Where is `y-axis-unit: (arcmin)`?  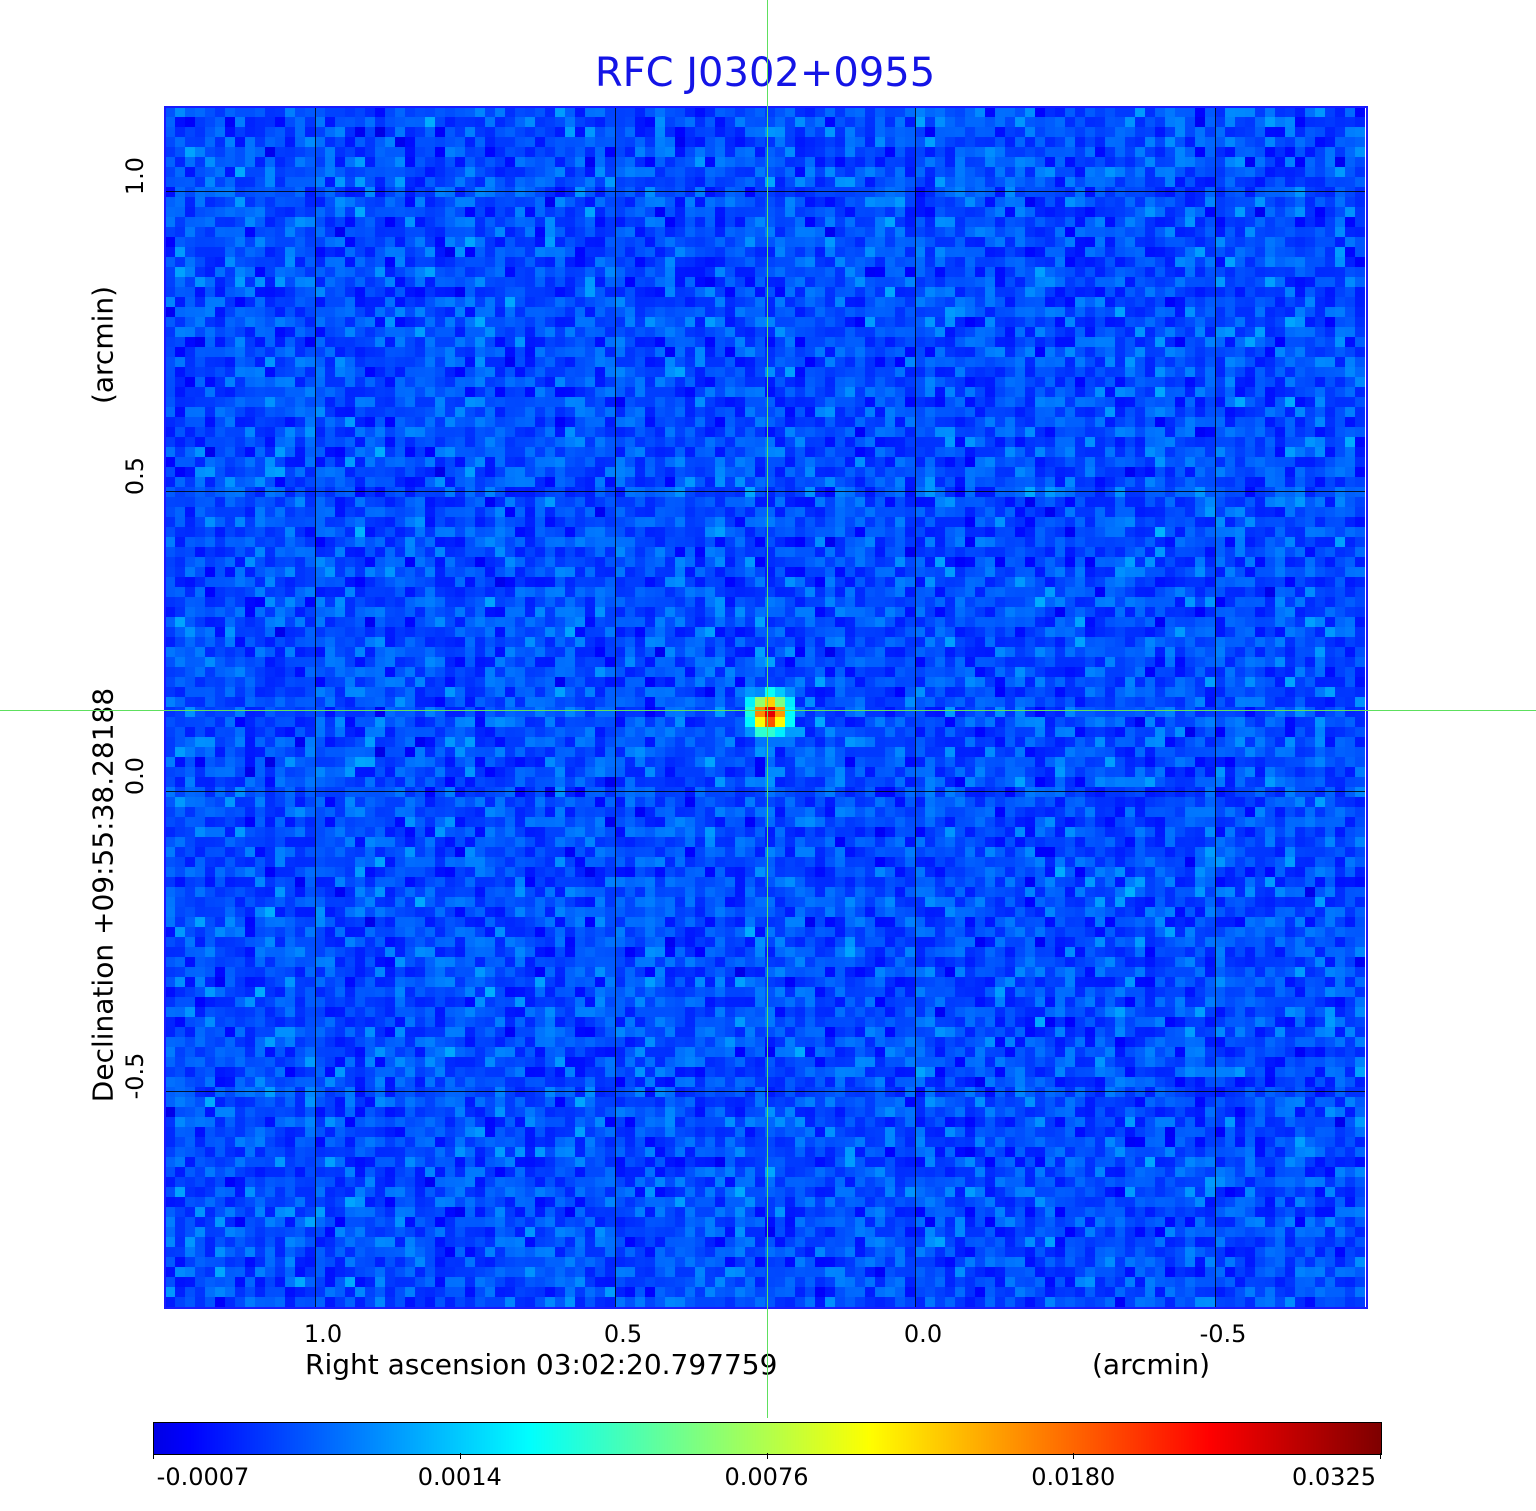
y-axis-unit: (arcmin) is located at coordinates (103, 345).